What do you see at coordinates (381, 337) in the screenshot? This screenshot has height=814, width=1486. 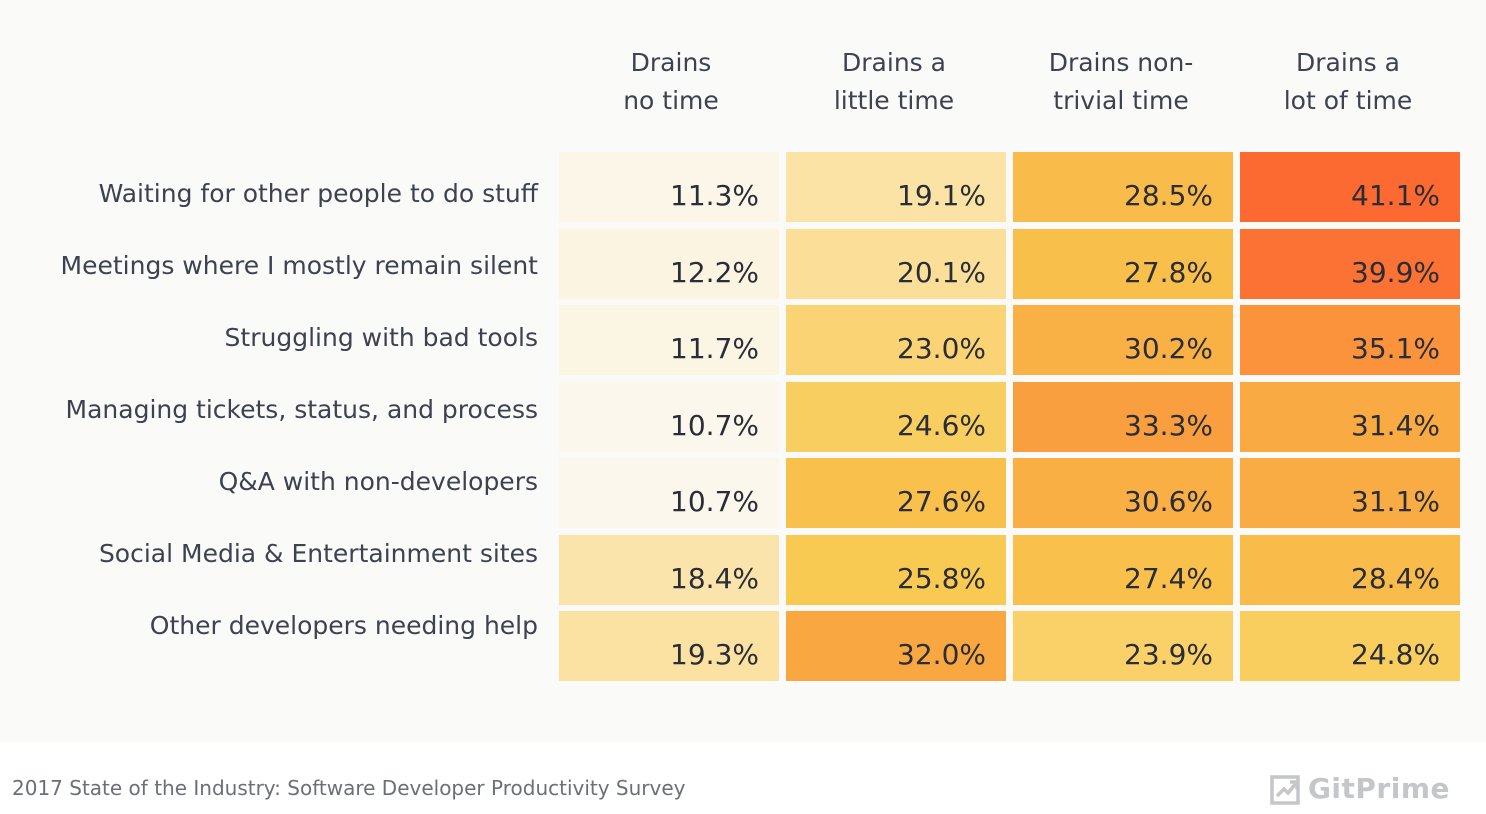 I see `row-label: Struggling with bad tools` at bounding box center [381, 337].